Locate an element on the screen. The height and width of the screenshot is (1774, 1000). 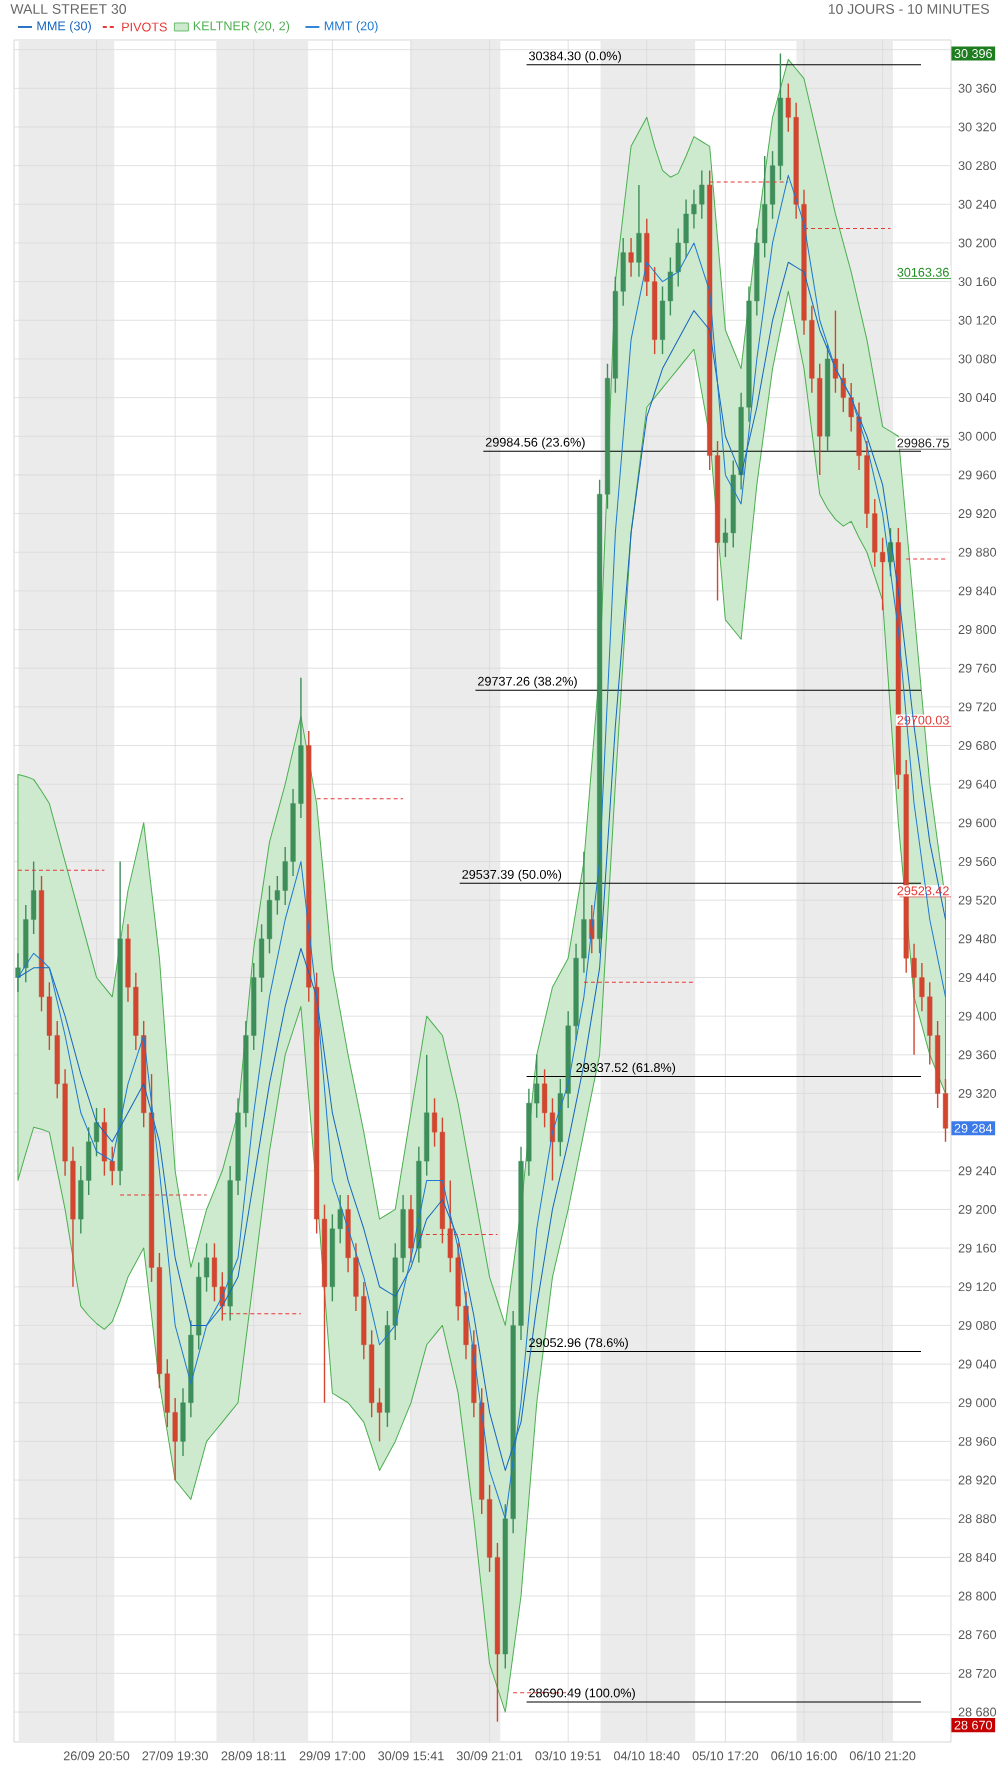
y-tick-label: 29 000 is located at coordinates (977, 1403).